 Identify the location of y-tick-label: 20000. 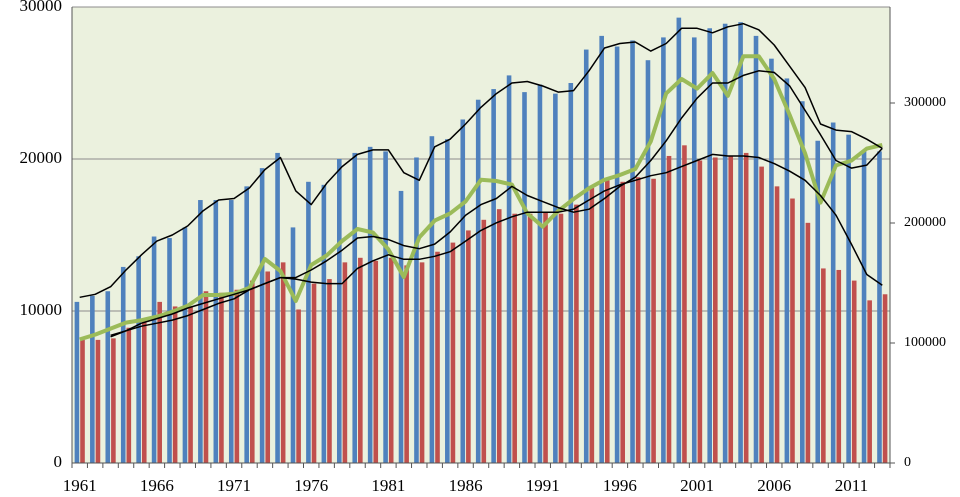
(41, 157).